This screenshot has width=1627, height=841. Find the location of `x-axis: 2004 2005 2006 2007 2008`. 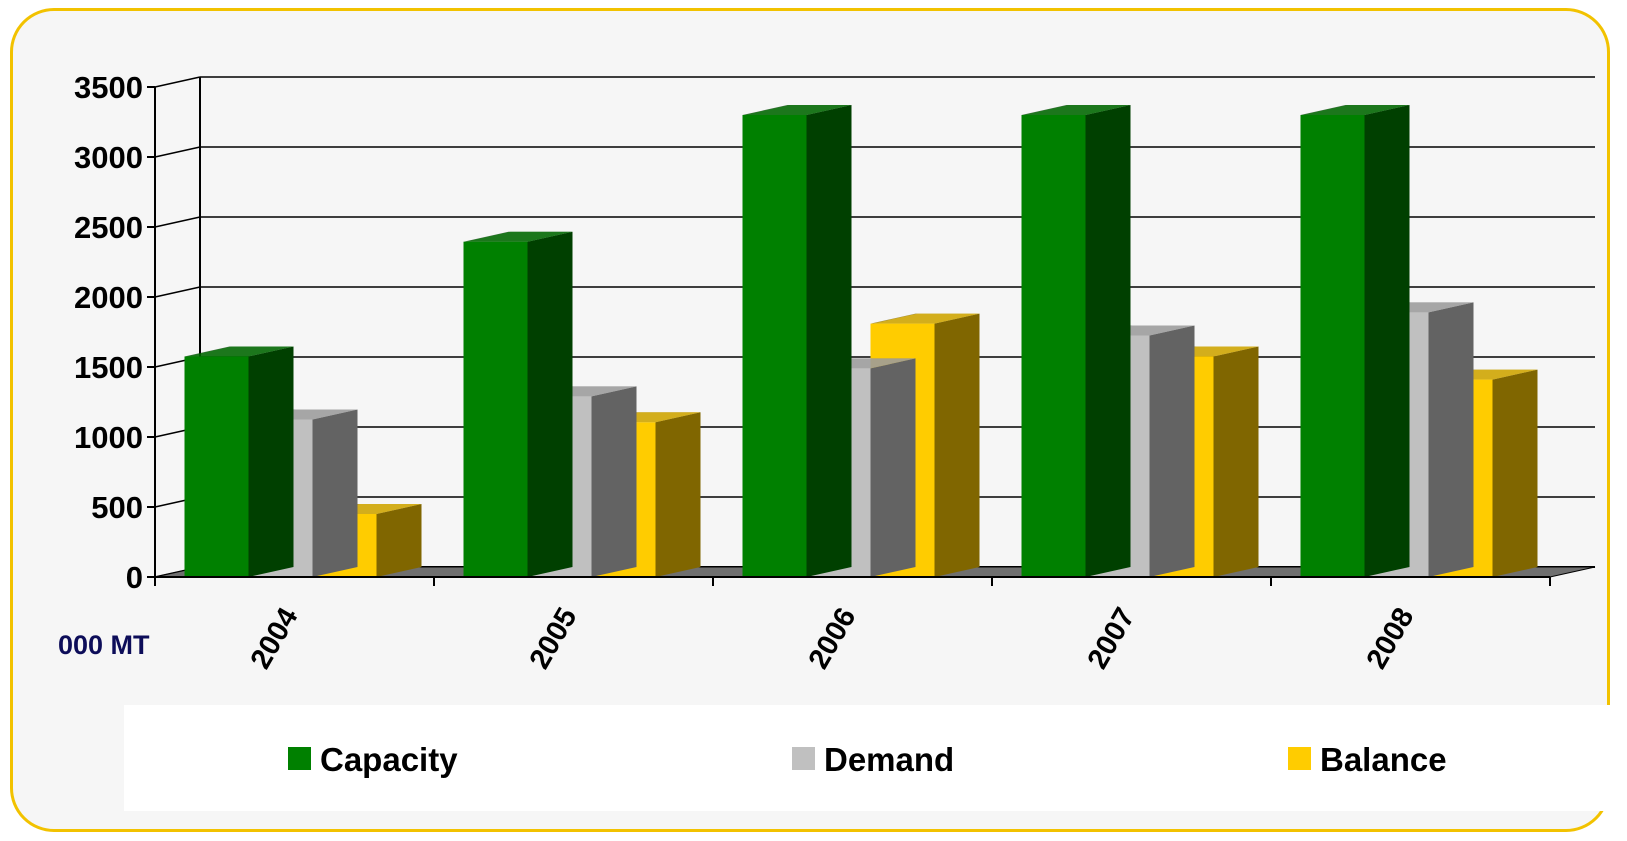

x-axis: 2004 2005 2006 2007 2008 is located at coordinates (852, 625).